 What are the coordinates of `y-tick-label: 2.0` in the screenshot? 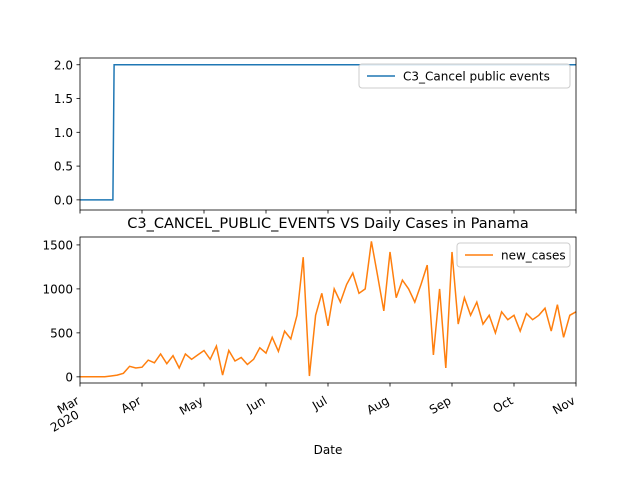 It's located at (63, 65).